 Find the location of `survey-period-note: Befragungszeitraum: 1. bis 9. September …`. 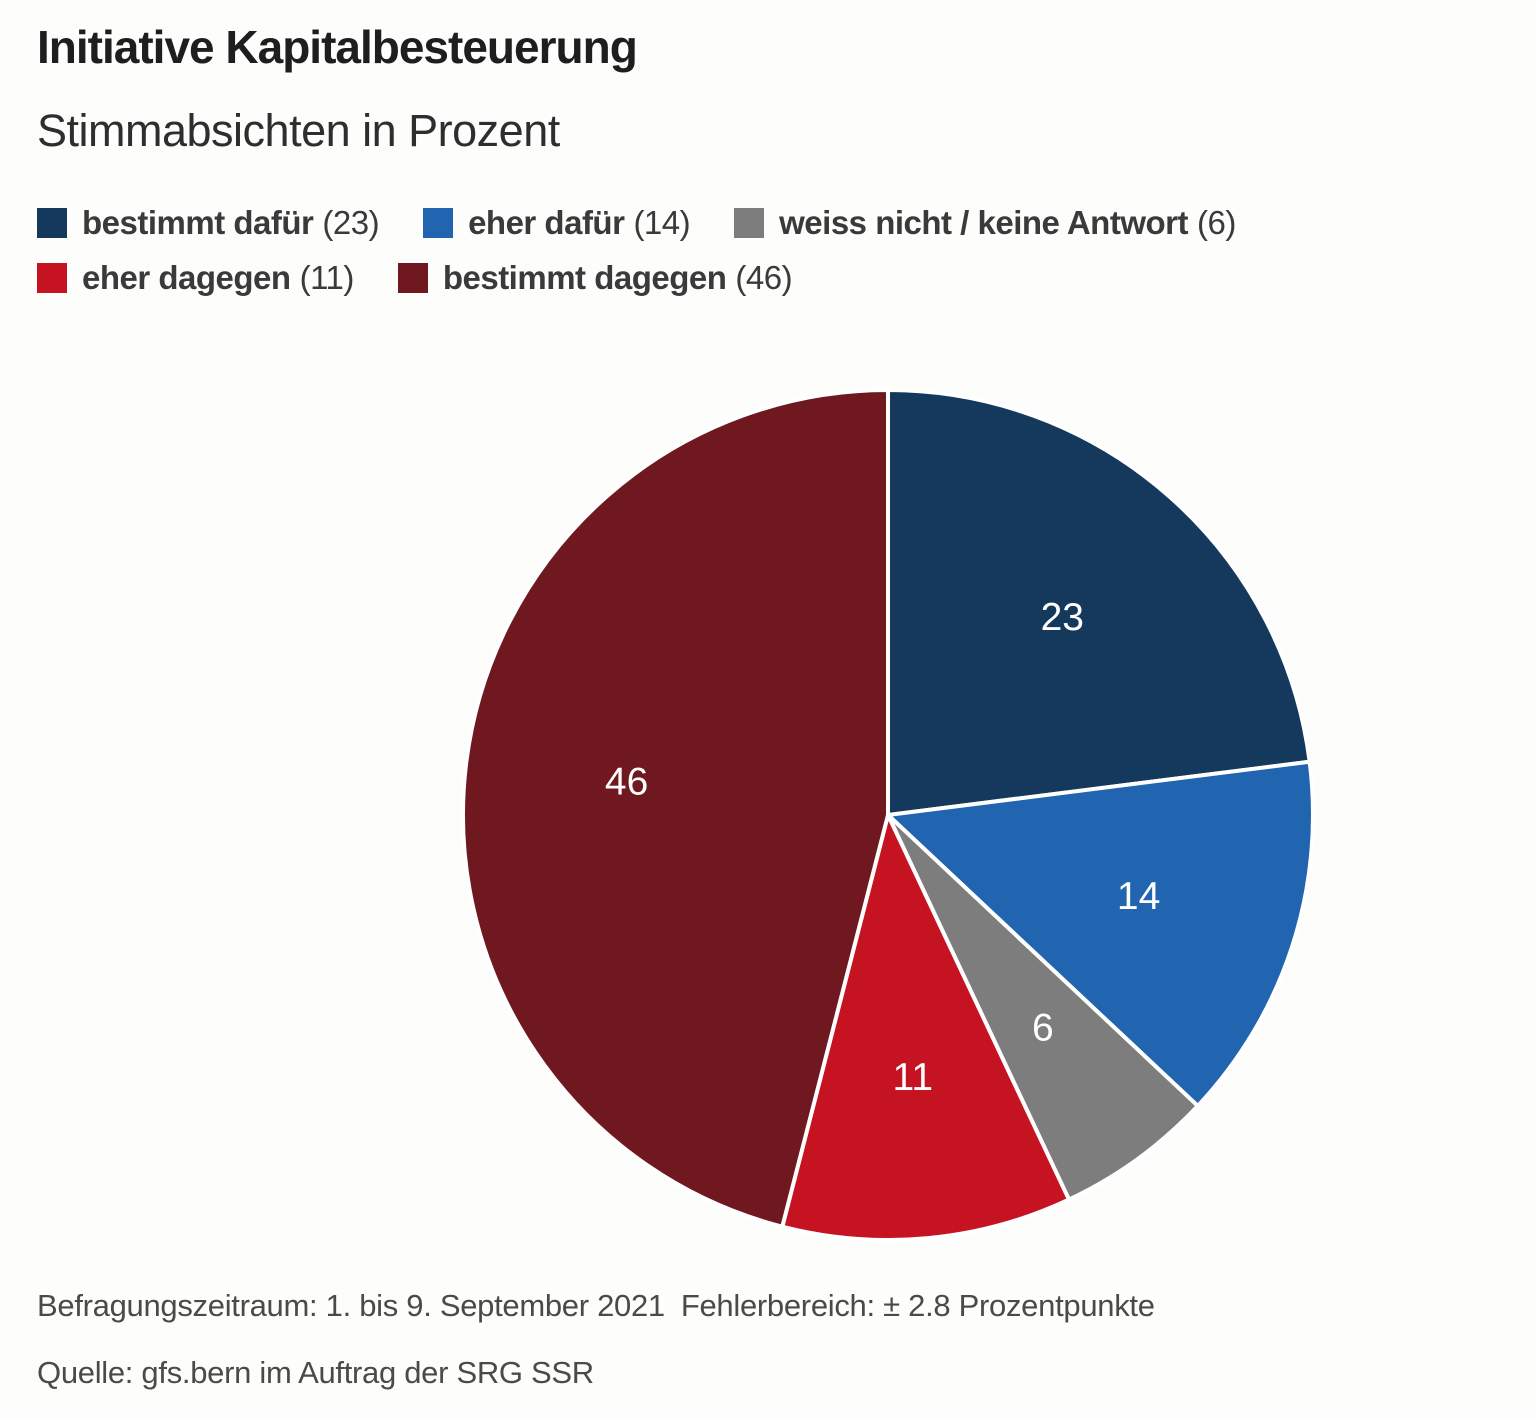

survey-period-note: Befragungszeitraum: 1. bis 9. September … is located at coordinates (351, 1305).